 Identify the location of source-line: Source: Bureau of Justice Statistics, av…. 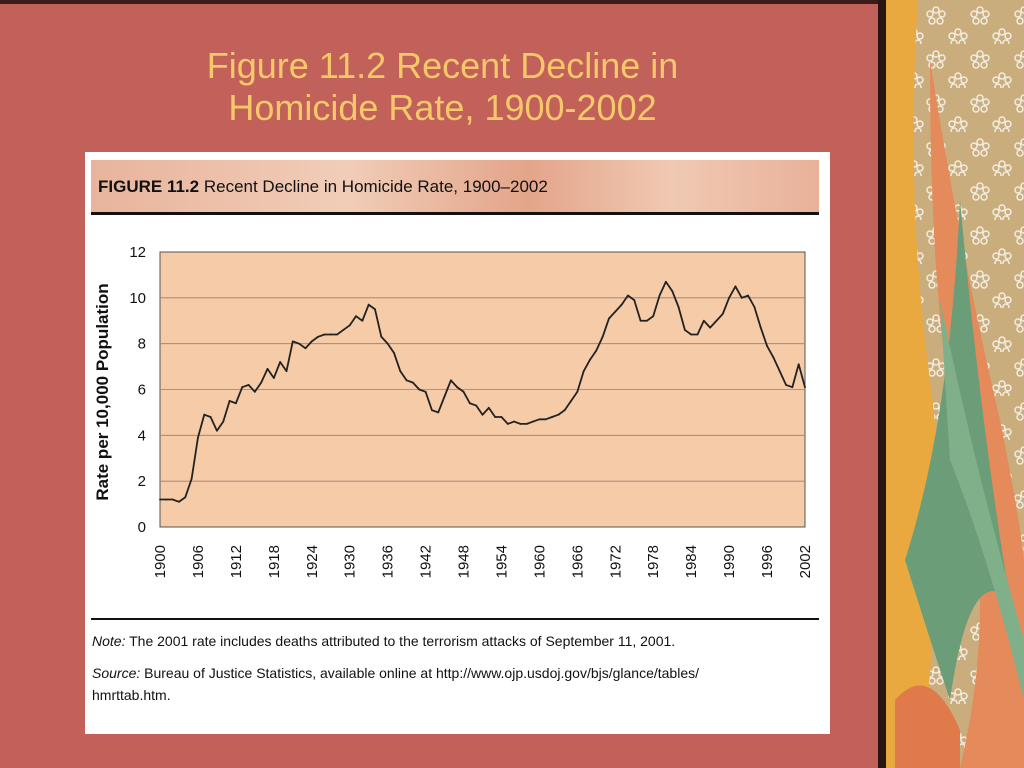
(452, 673).